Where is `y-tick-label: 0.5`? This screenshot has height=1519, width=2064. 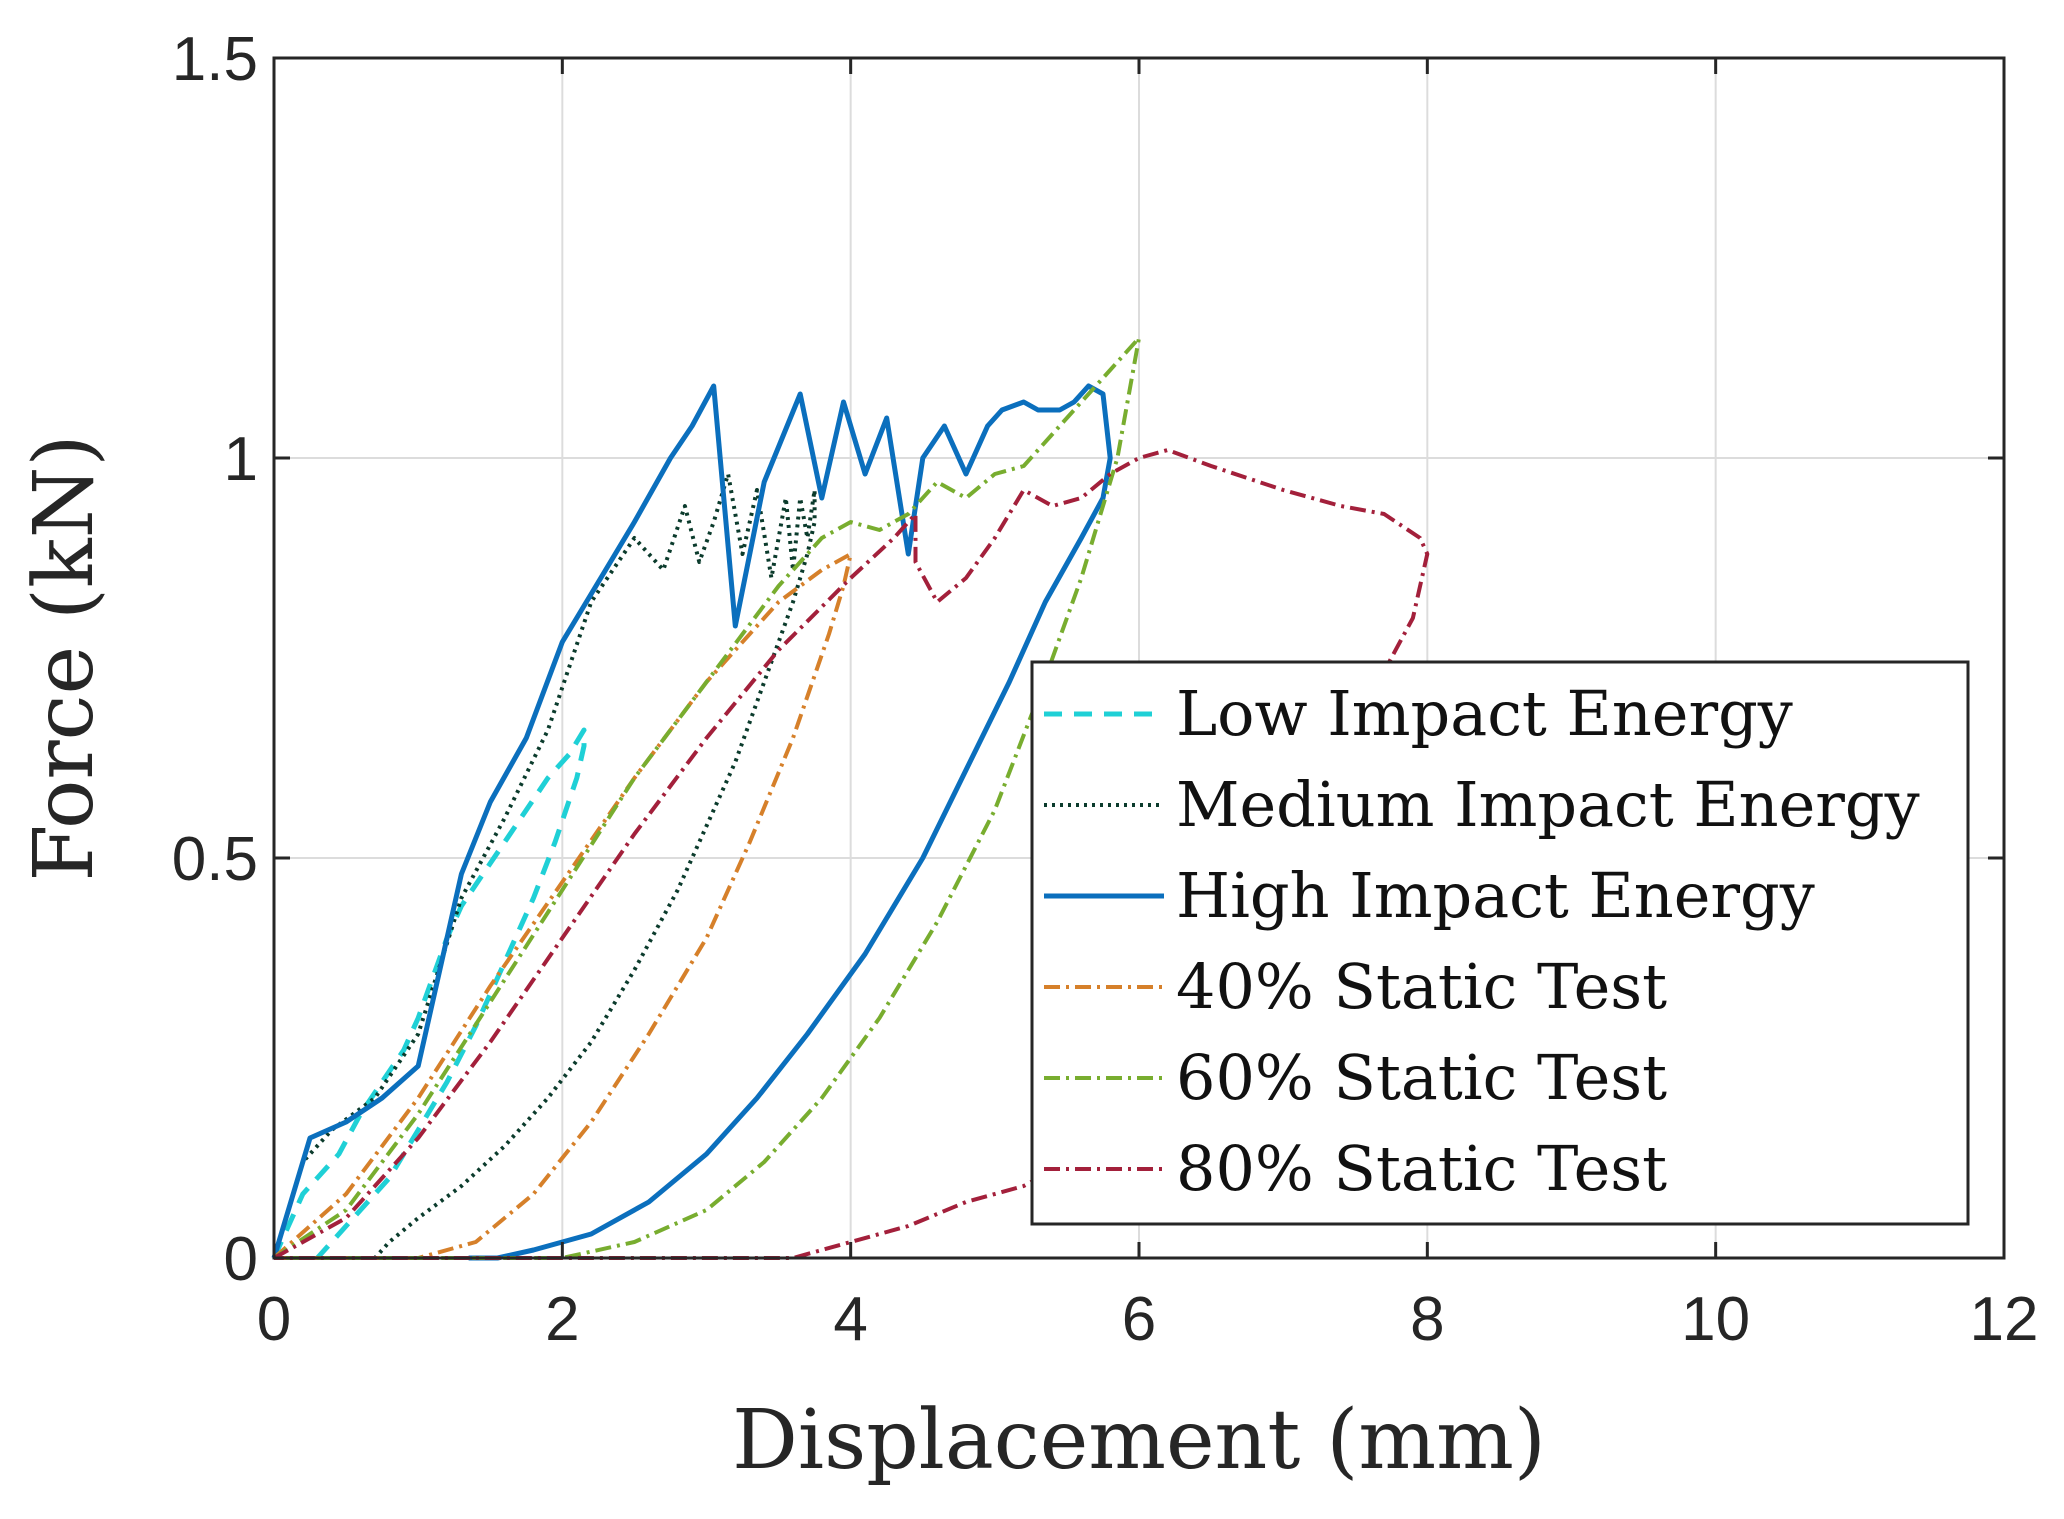 y-tick-label: 0.5 is located at coordinates (215, 859).